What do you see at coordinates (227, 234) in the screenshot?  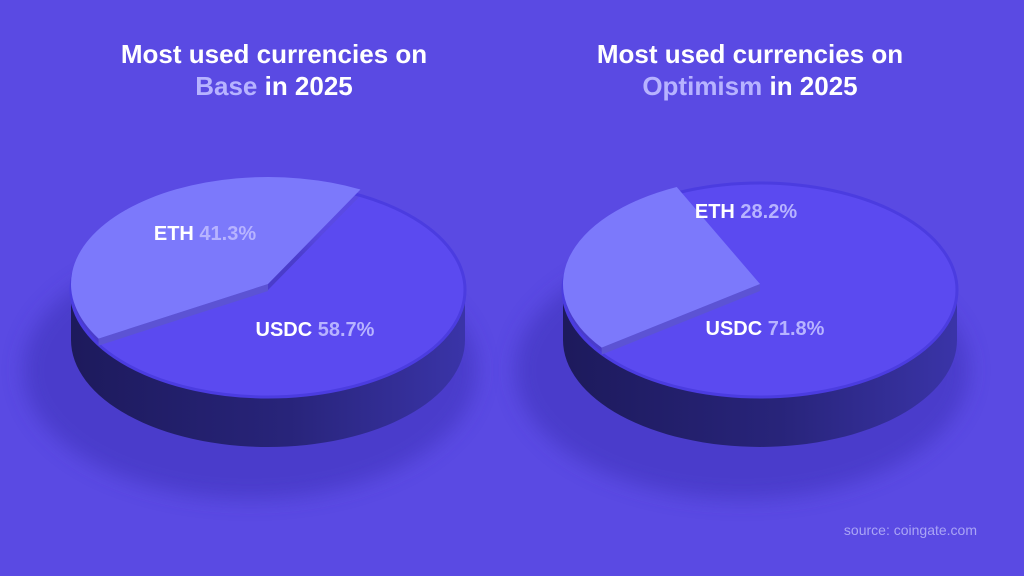 I see `label-pct: 41.3%` at bounding box center [227, 234].